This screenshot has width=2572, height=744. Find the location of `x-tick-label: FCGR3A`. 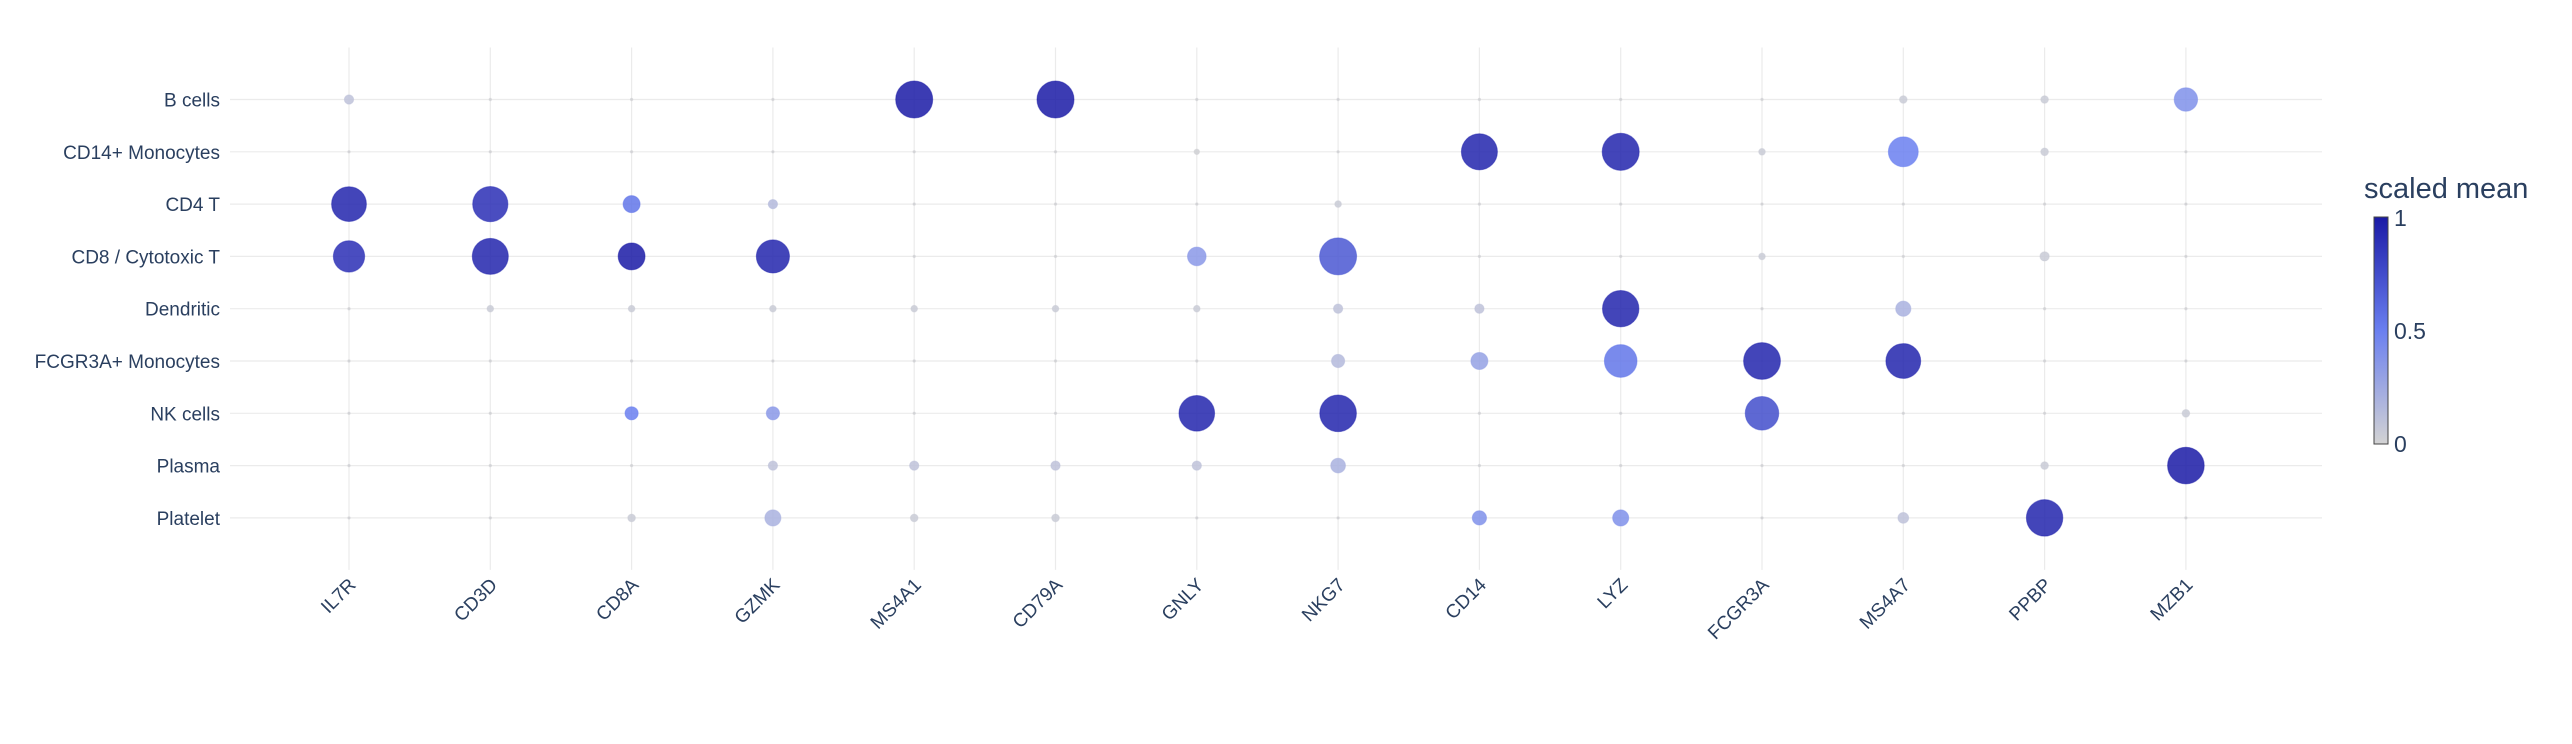

x-tick-label: FCGR3A is located at coordinates (1739, 609).